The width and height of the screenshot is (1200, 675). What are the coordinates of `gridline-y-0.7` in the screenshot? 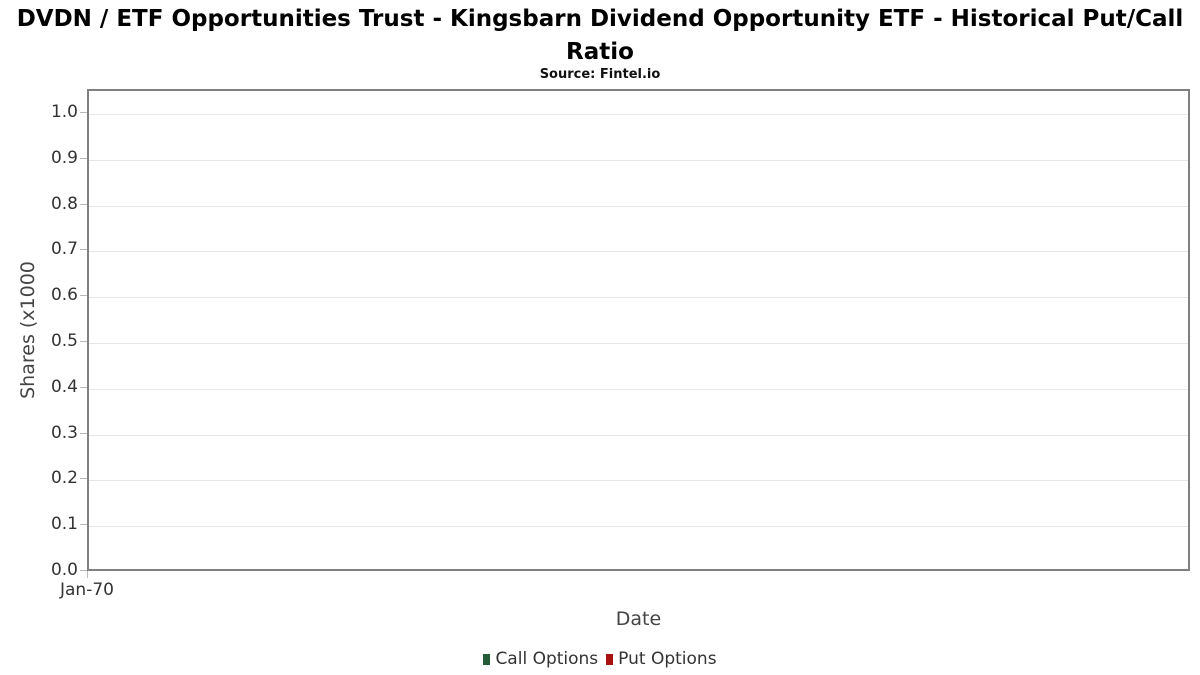 It's located at (638, 251).